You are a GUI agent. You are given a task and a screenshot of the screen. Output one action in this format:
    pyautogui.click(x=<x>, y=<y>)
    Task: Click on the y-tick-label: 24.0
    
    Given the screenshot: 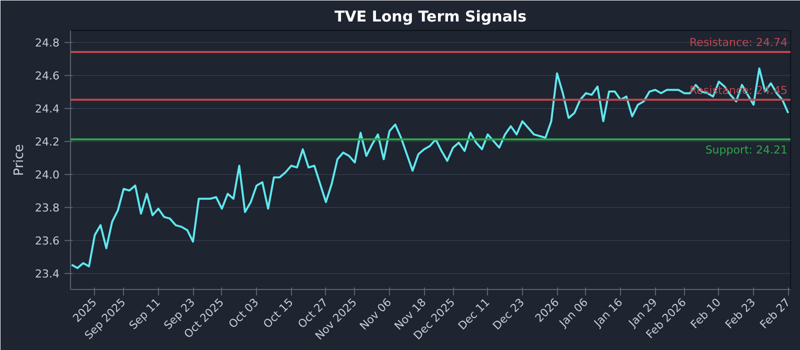 What is the action you would take?
    pyautogui.click(x=47, y=175)
    